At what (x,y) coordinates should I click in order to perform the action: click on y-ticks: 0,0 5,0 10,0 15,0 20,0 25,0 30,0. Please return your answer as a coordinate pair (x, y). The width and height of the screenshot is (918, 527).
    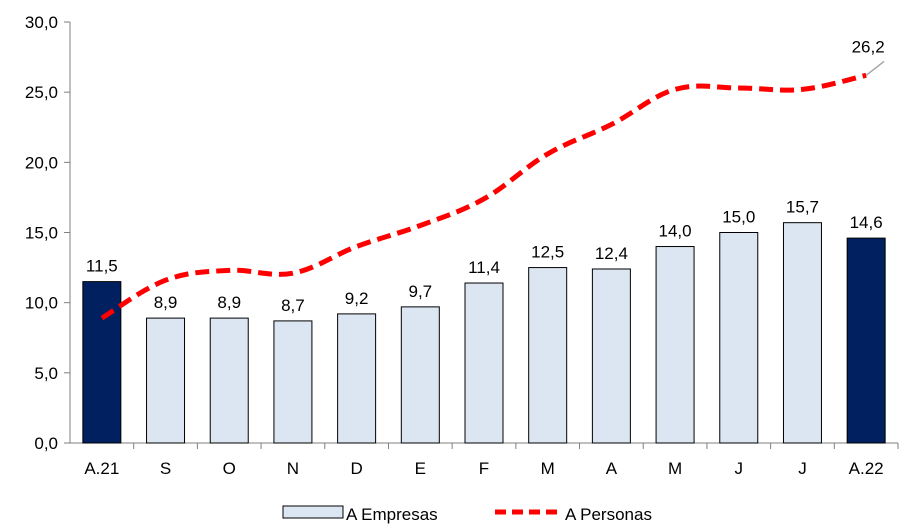
    Looking at the image, I should click on (47, 233).